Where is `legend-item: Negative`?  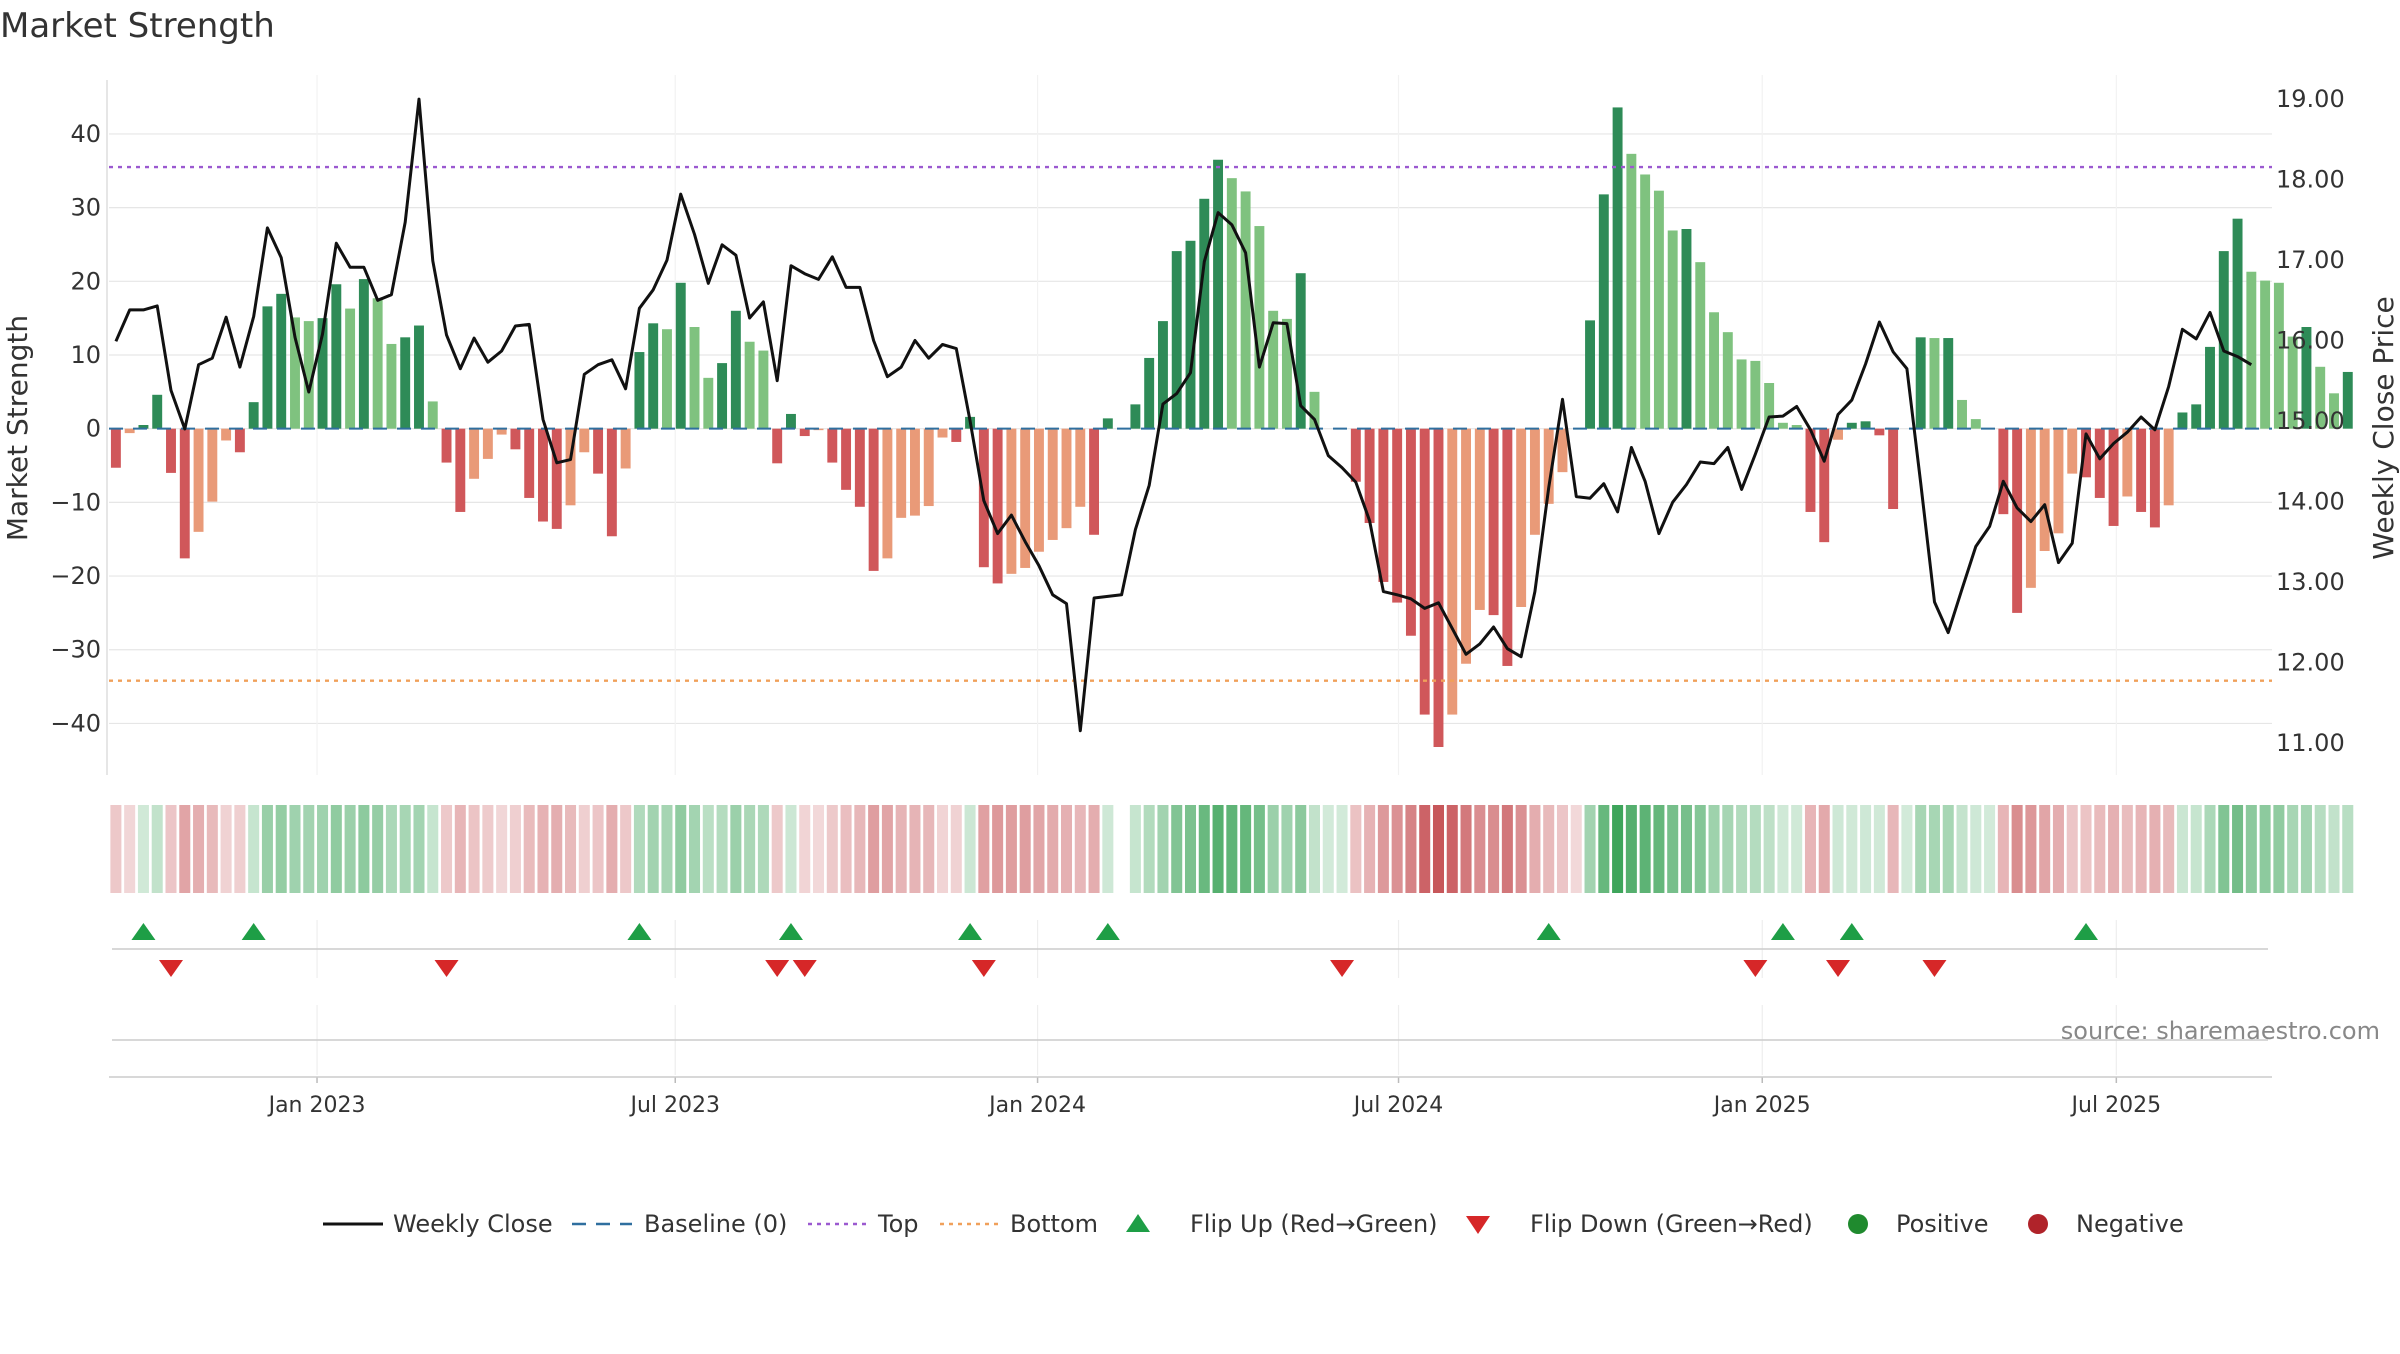
legend-item: Negative is located at coordinates (2106, 1224).